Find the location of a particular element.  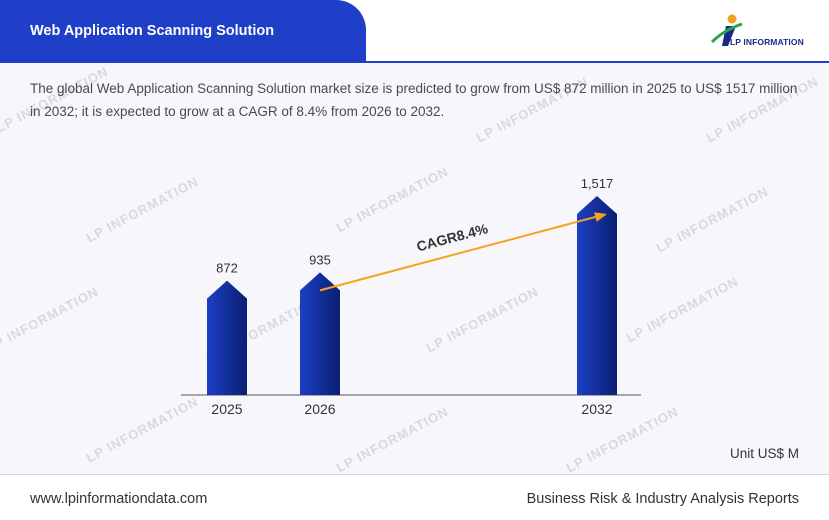

lp-information-logo-icon is located at coordinates (726, 30).